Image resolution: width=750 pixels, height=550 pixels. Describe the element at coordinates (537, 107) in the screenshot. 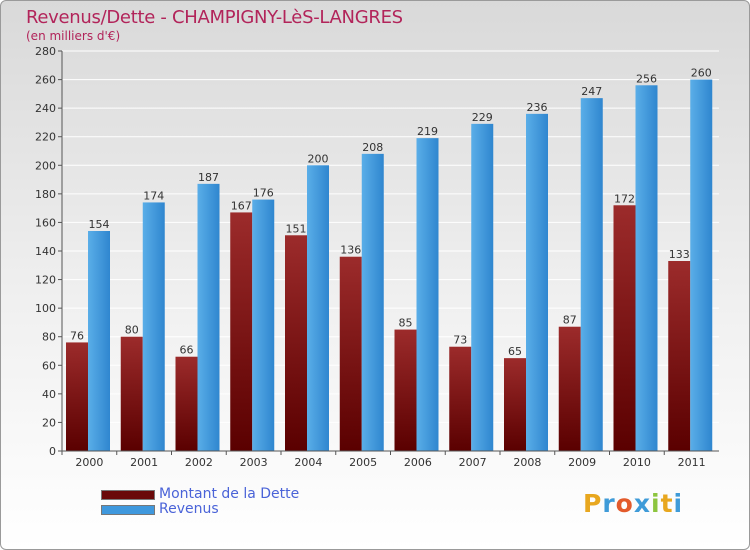

I see `data-label: 236` at that location.